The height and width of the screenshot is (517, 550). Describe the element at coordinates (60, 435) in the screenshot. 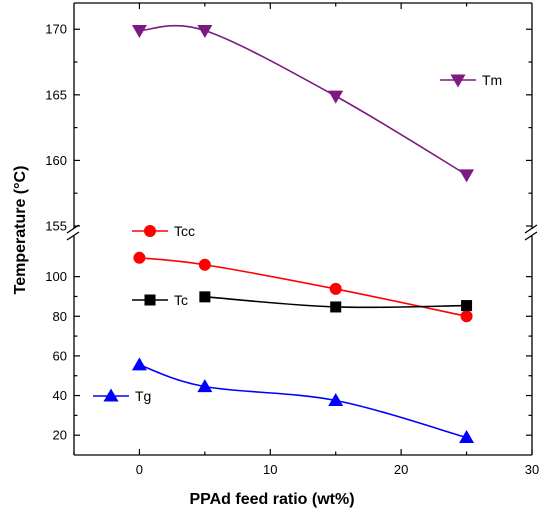

I see `y-tick-label: 20` at that location.